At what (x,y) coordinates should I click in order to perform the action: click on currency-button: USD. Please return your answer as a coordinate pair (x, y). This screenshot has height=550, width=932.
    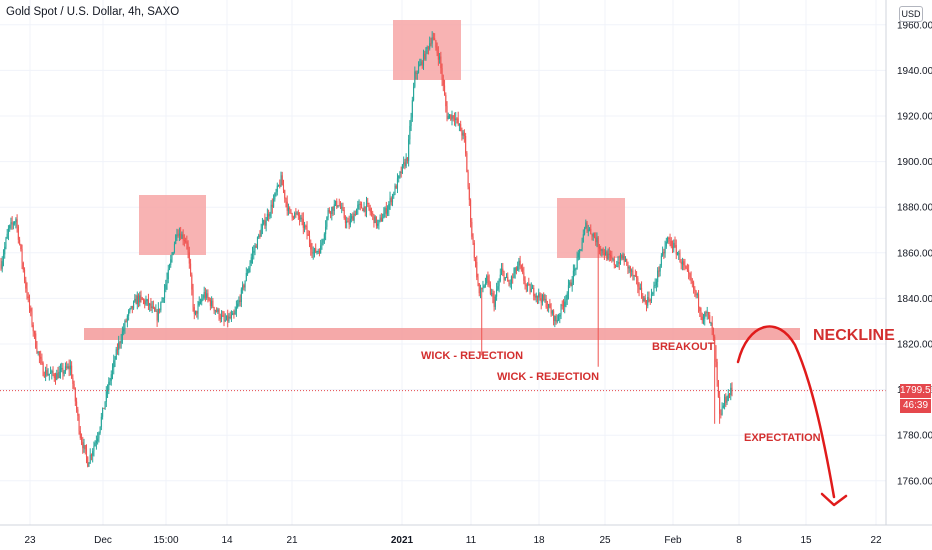
    Looking at the image, I should click on (911, 14).